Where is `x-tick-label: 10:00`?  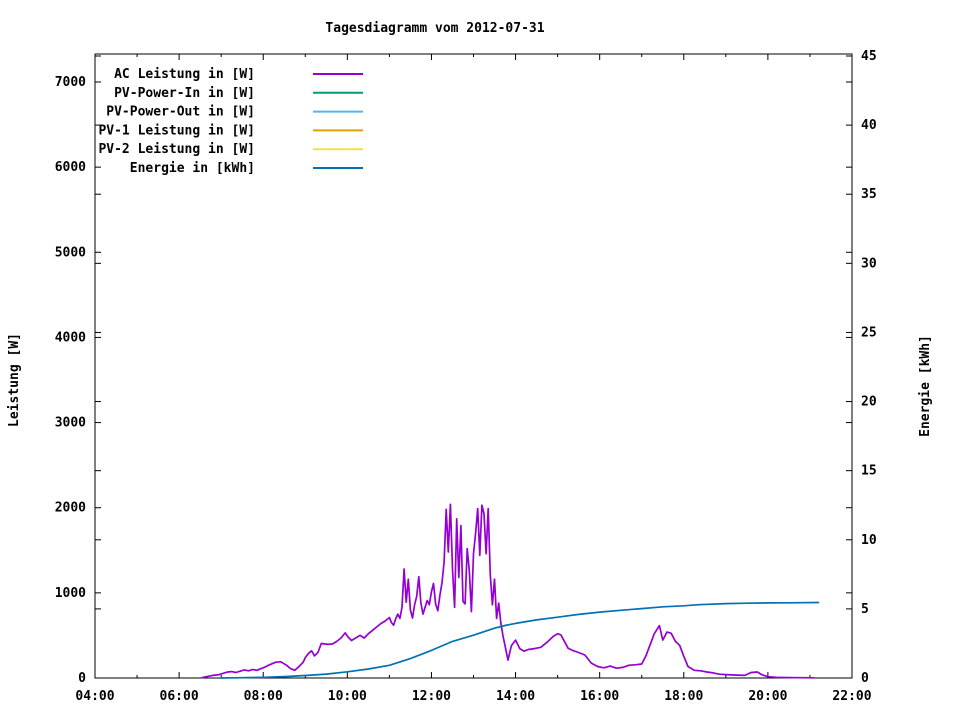 x-tick-label: 10:00 is located at coordinates (347, 696).